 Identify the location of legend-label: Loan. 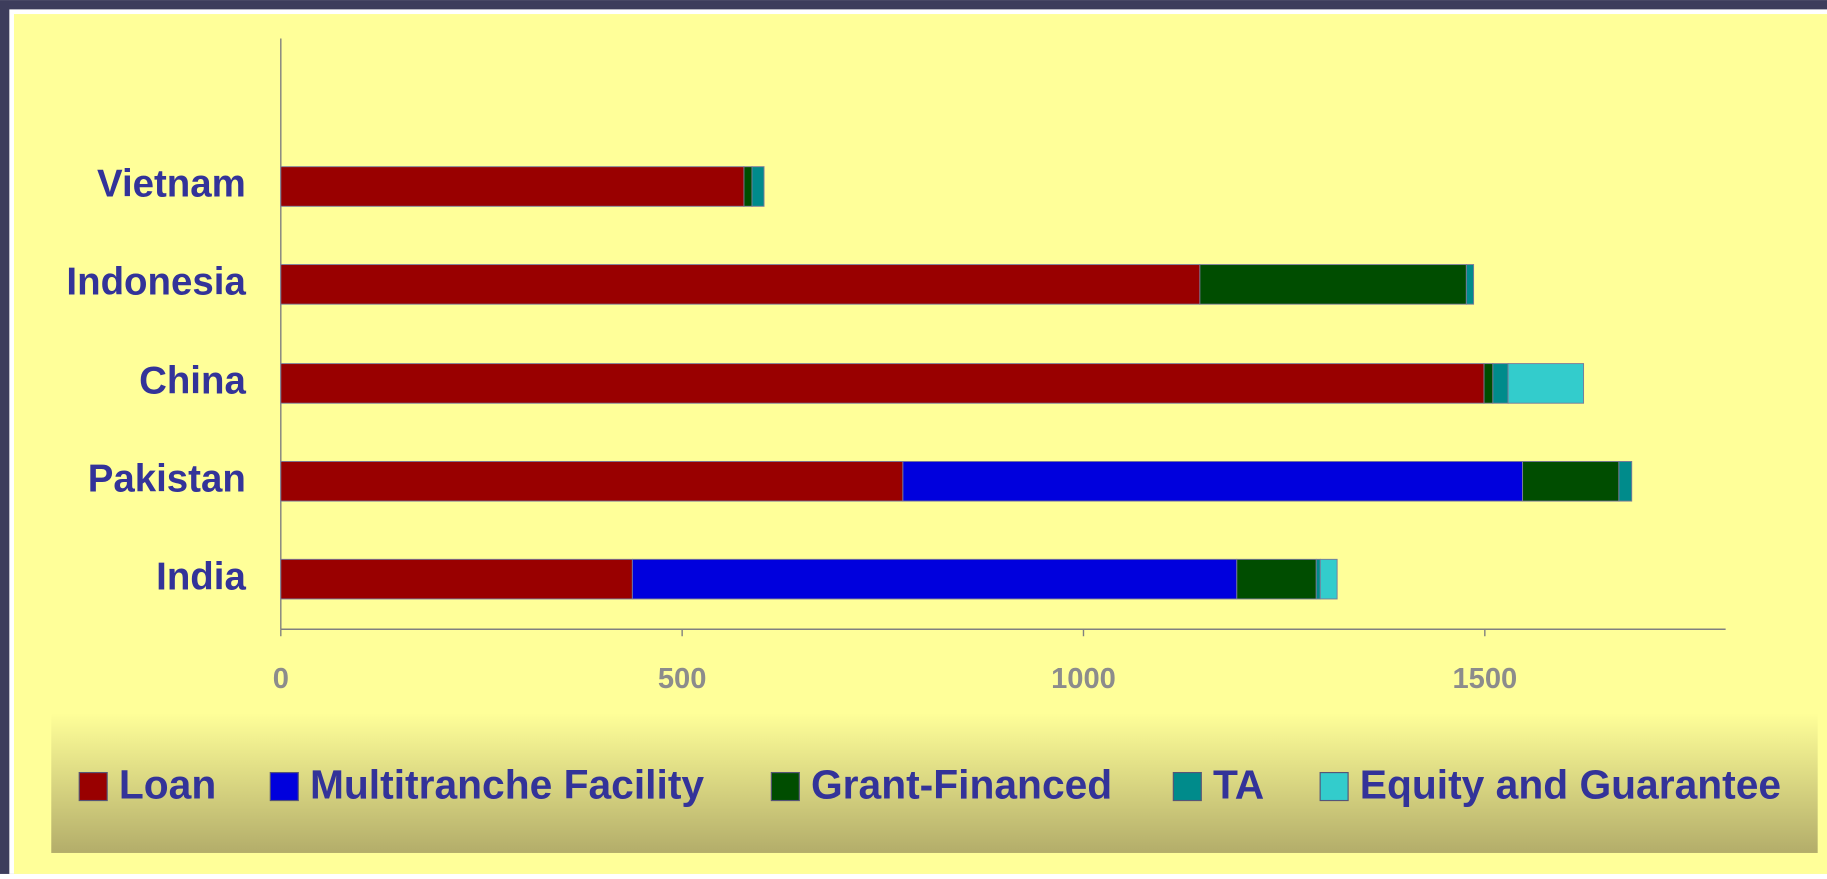
(167, 784).